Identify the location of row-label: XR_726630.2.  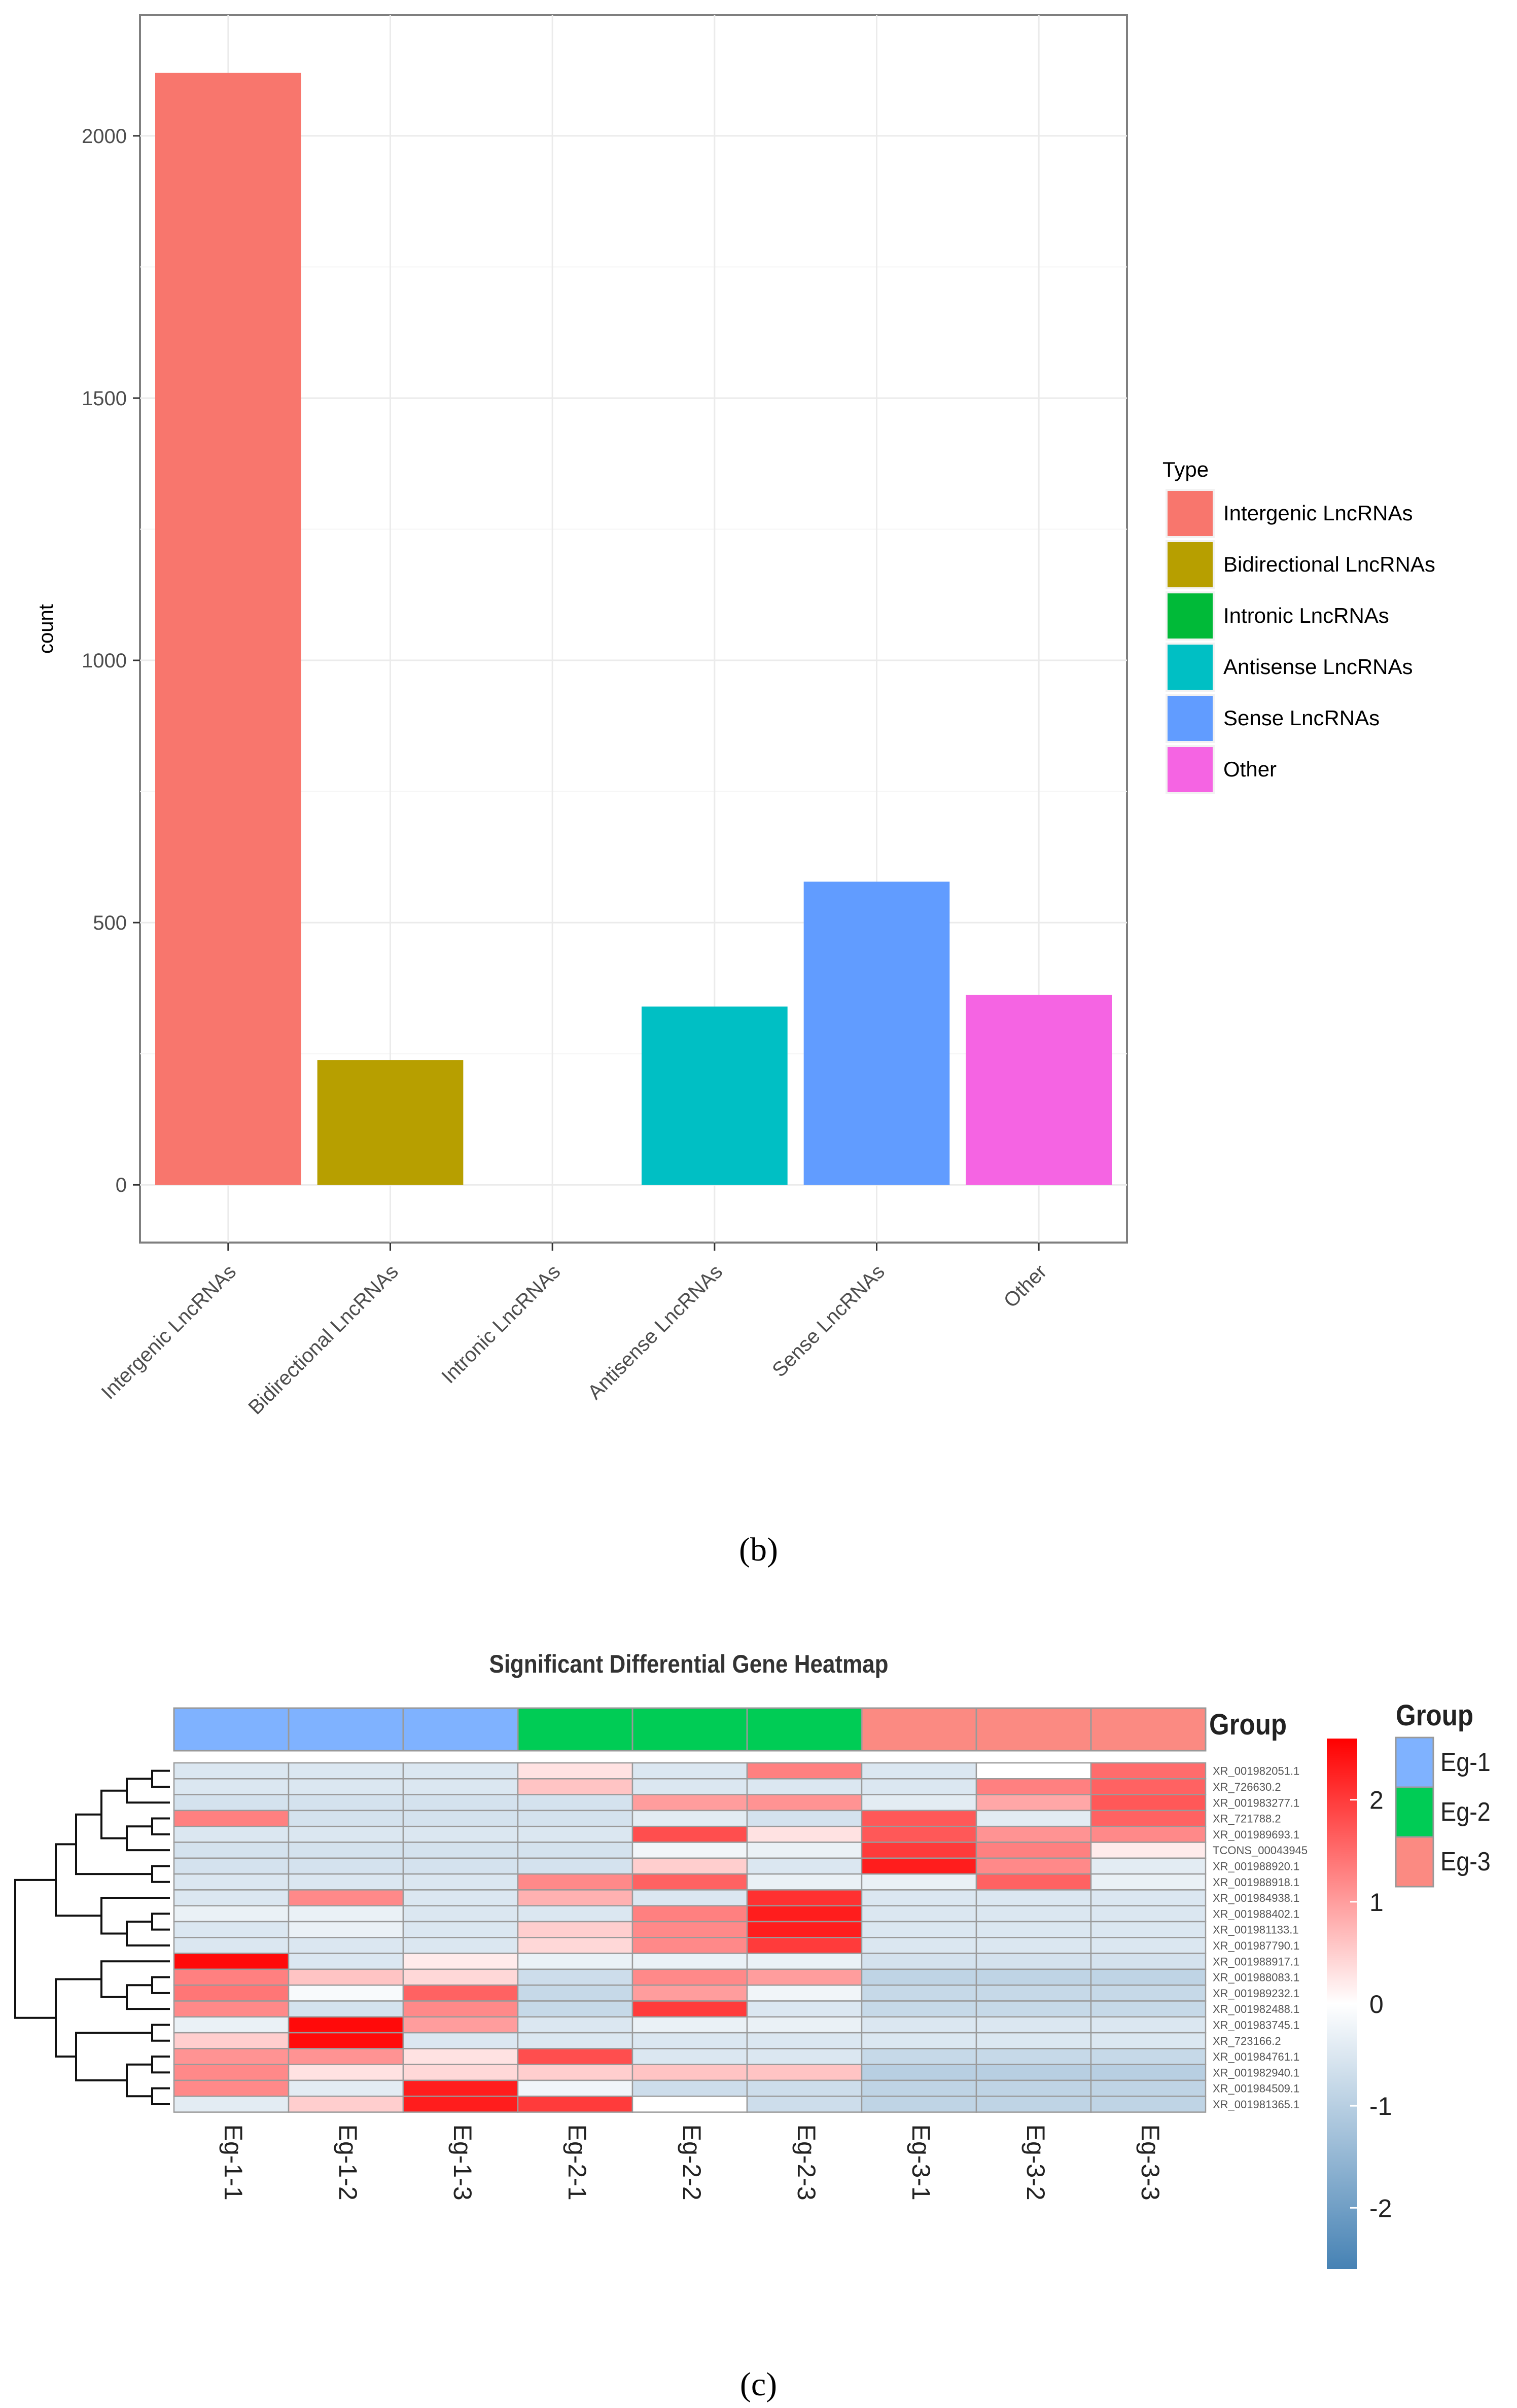
(1247, 1787).